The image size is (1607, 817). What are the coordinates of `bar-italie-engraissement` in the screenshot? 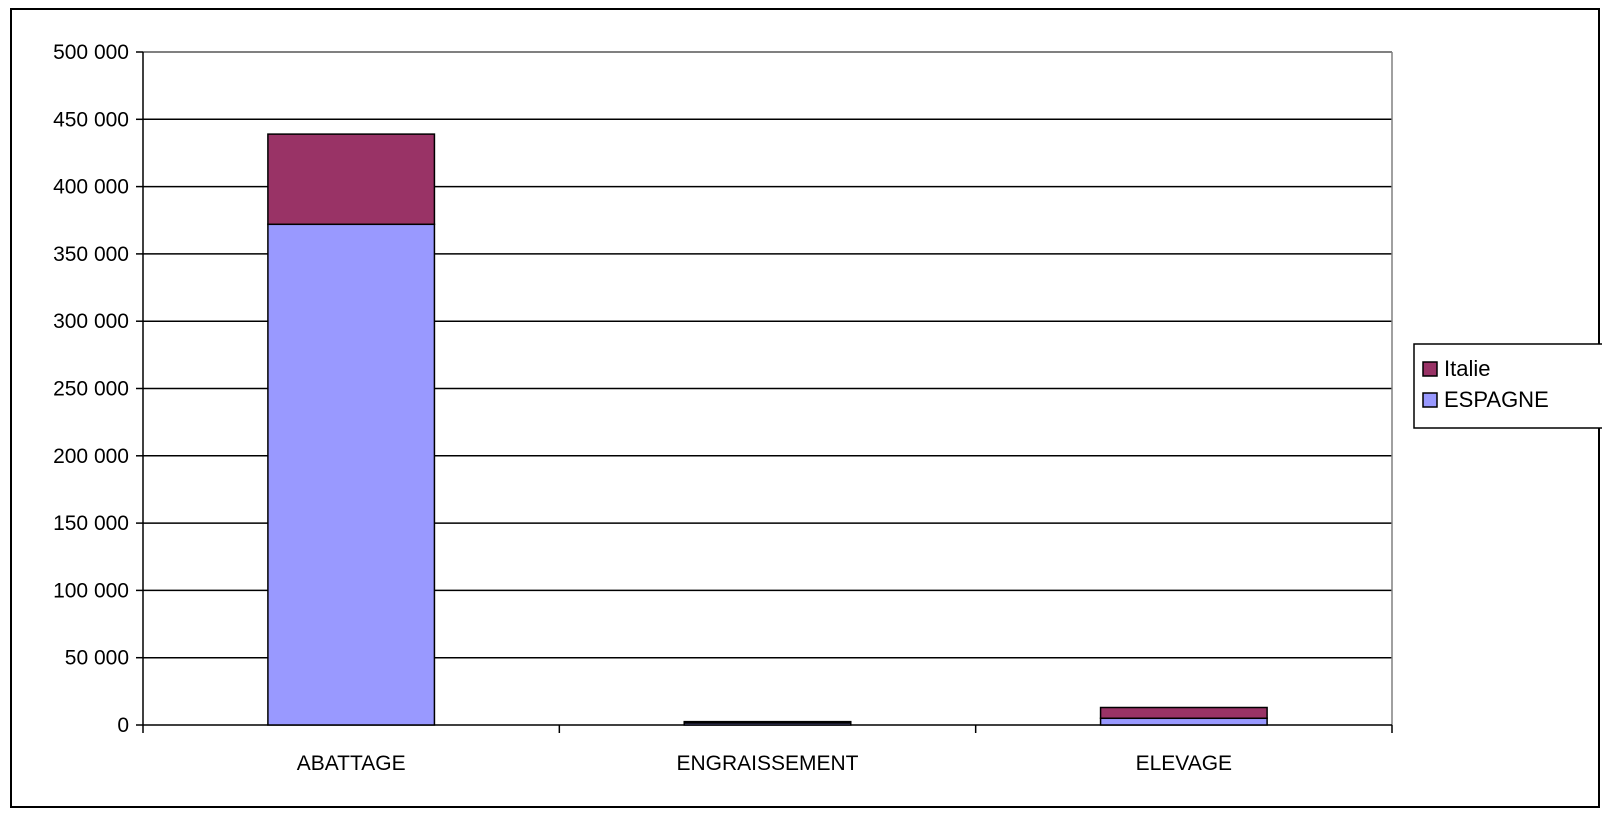 It's located at (767, 722).